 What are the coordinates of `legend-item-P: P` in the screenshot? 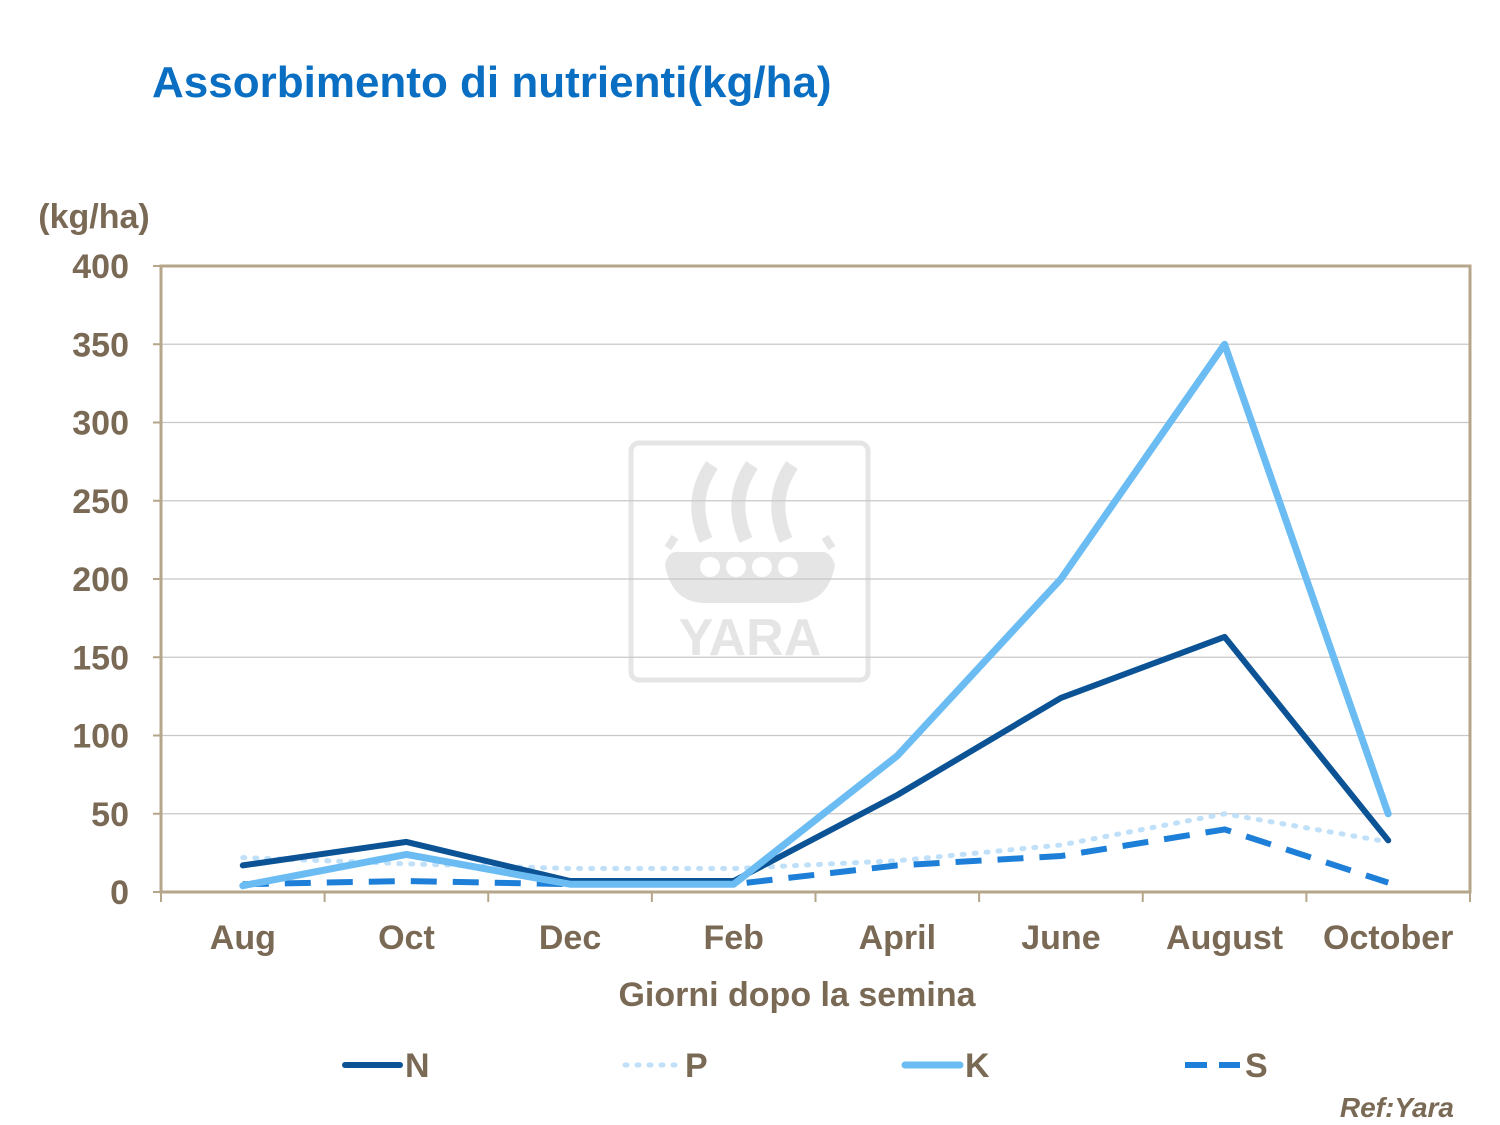 It's located at (665, 1066).